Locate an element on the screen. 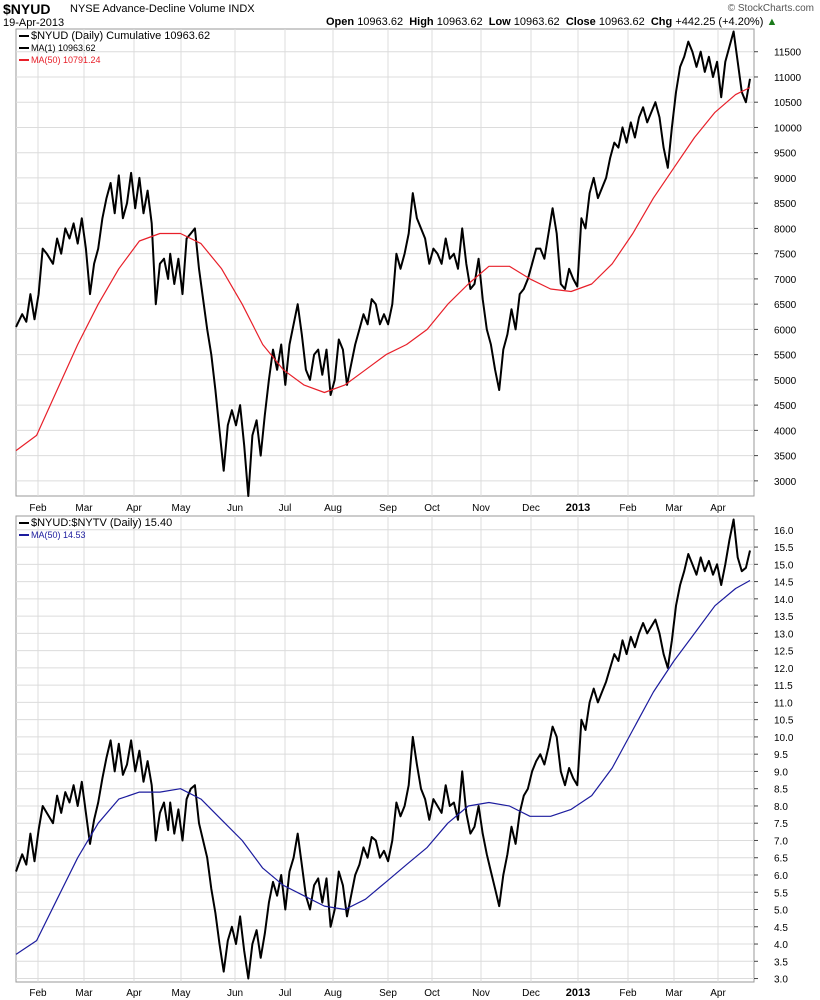 This screenshot has height=1000, width=820. up-arrow-icon: ▲ is located at coordinates (772, 22).